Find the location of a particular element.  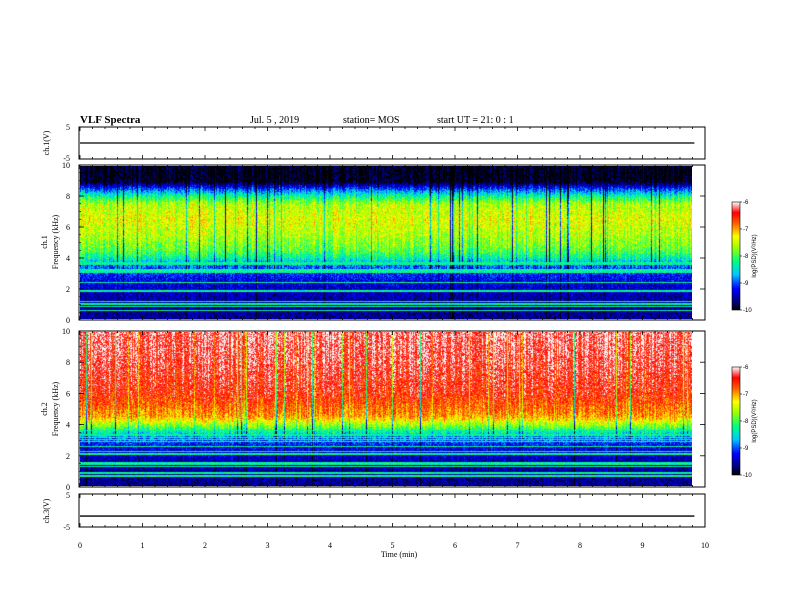

station-label: station= MOS is located at coordinates (371, 120).